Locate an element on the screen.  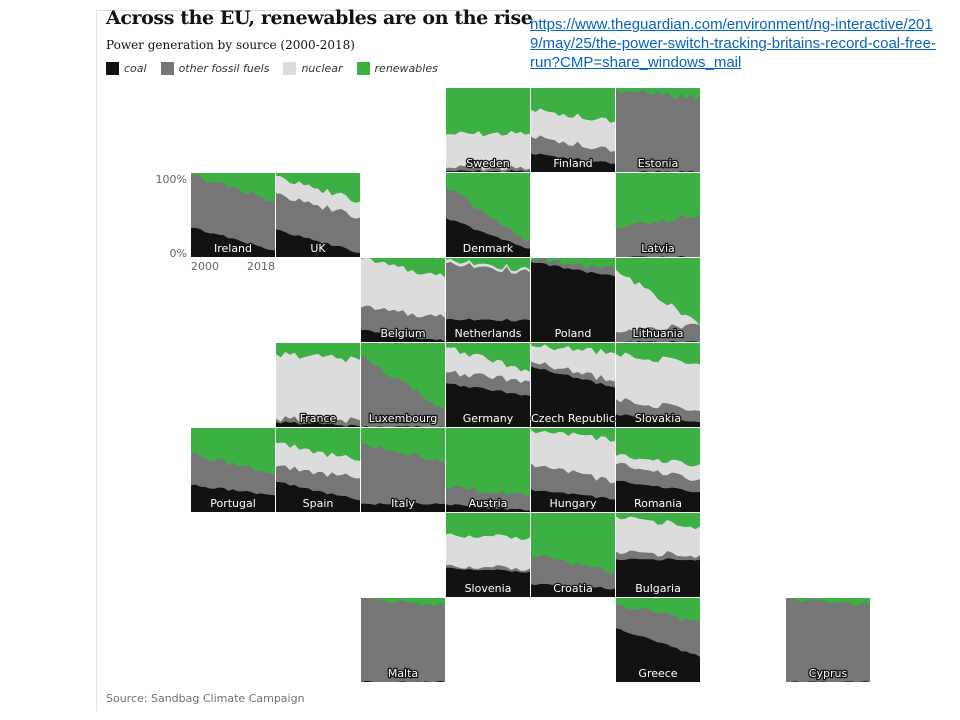
tile-label: Croatia is located at coordinates (573, 588).